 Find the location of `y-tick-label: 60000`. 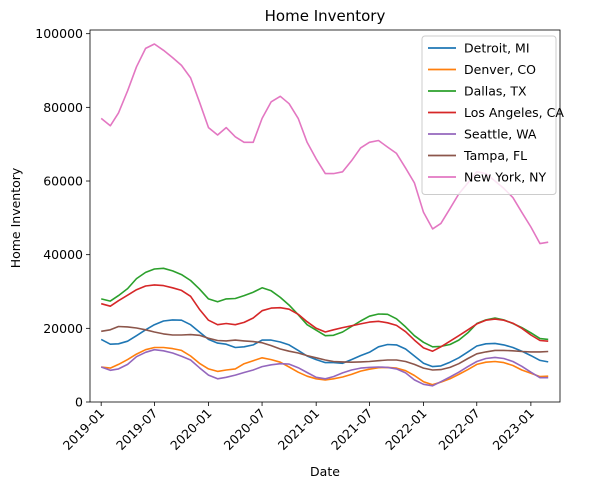

y-tick-label: 60000 is located at coordinates (63, 181).